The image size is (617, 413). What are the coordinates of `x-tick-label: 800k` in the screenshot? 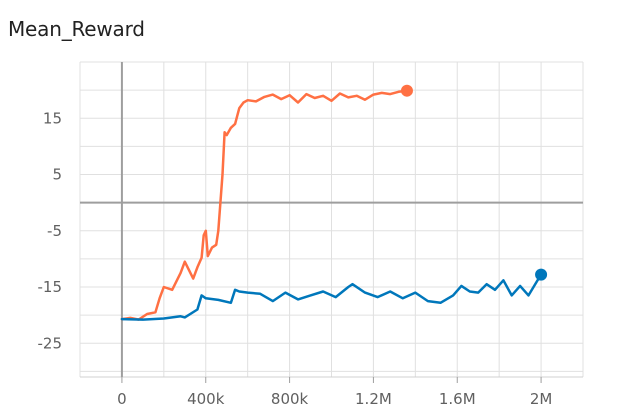 It's located at (290, 399).